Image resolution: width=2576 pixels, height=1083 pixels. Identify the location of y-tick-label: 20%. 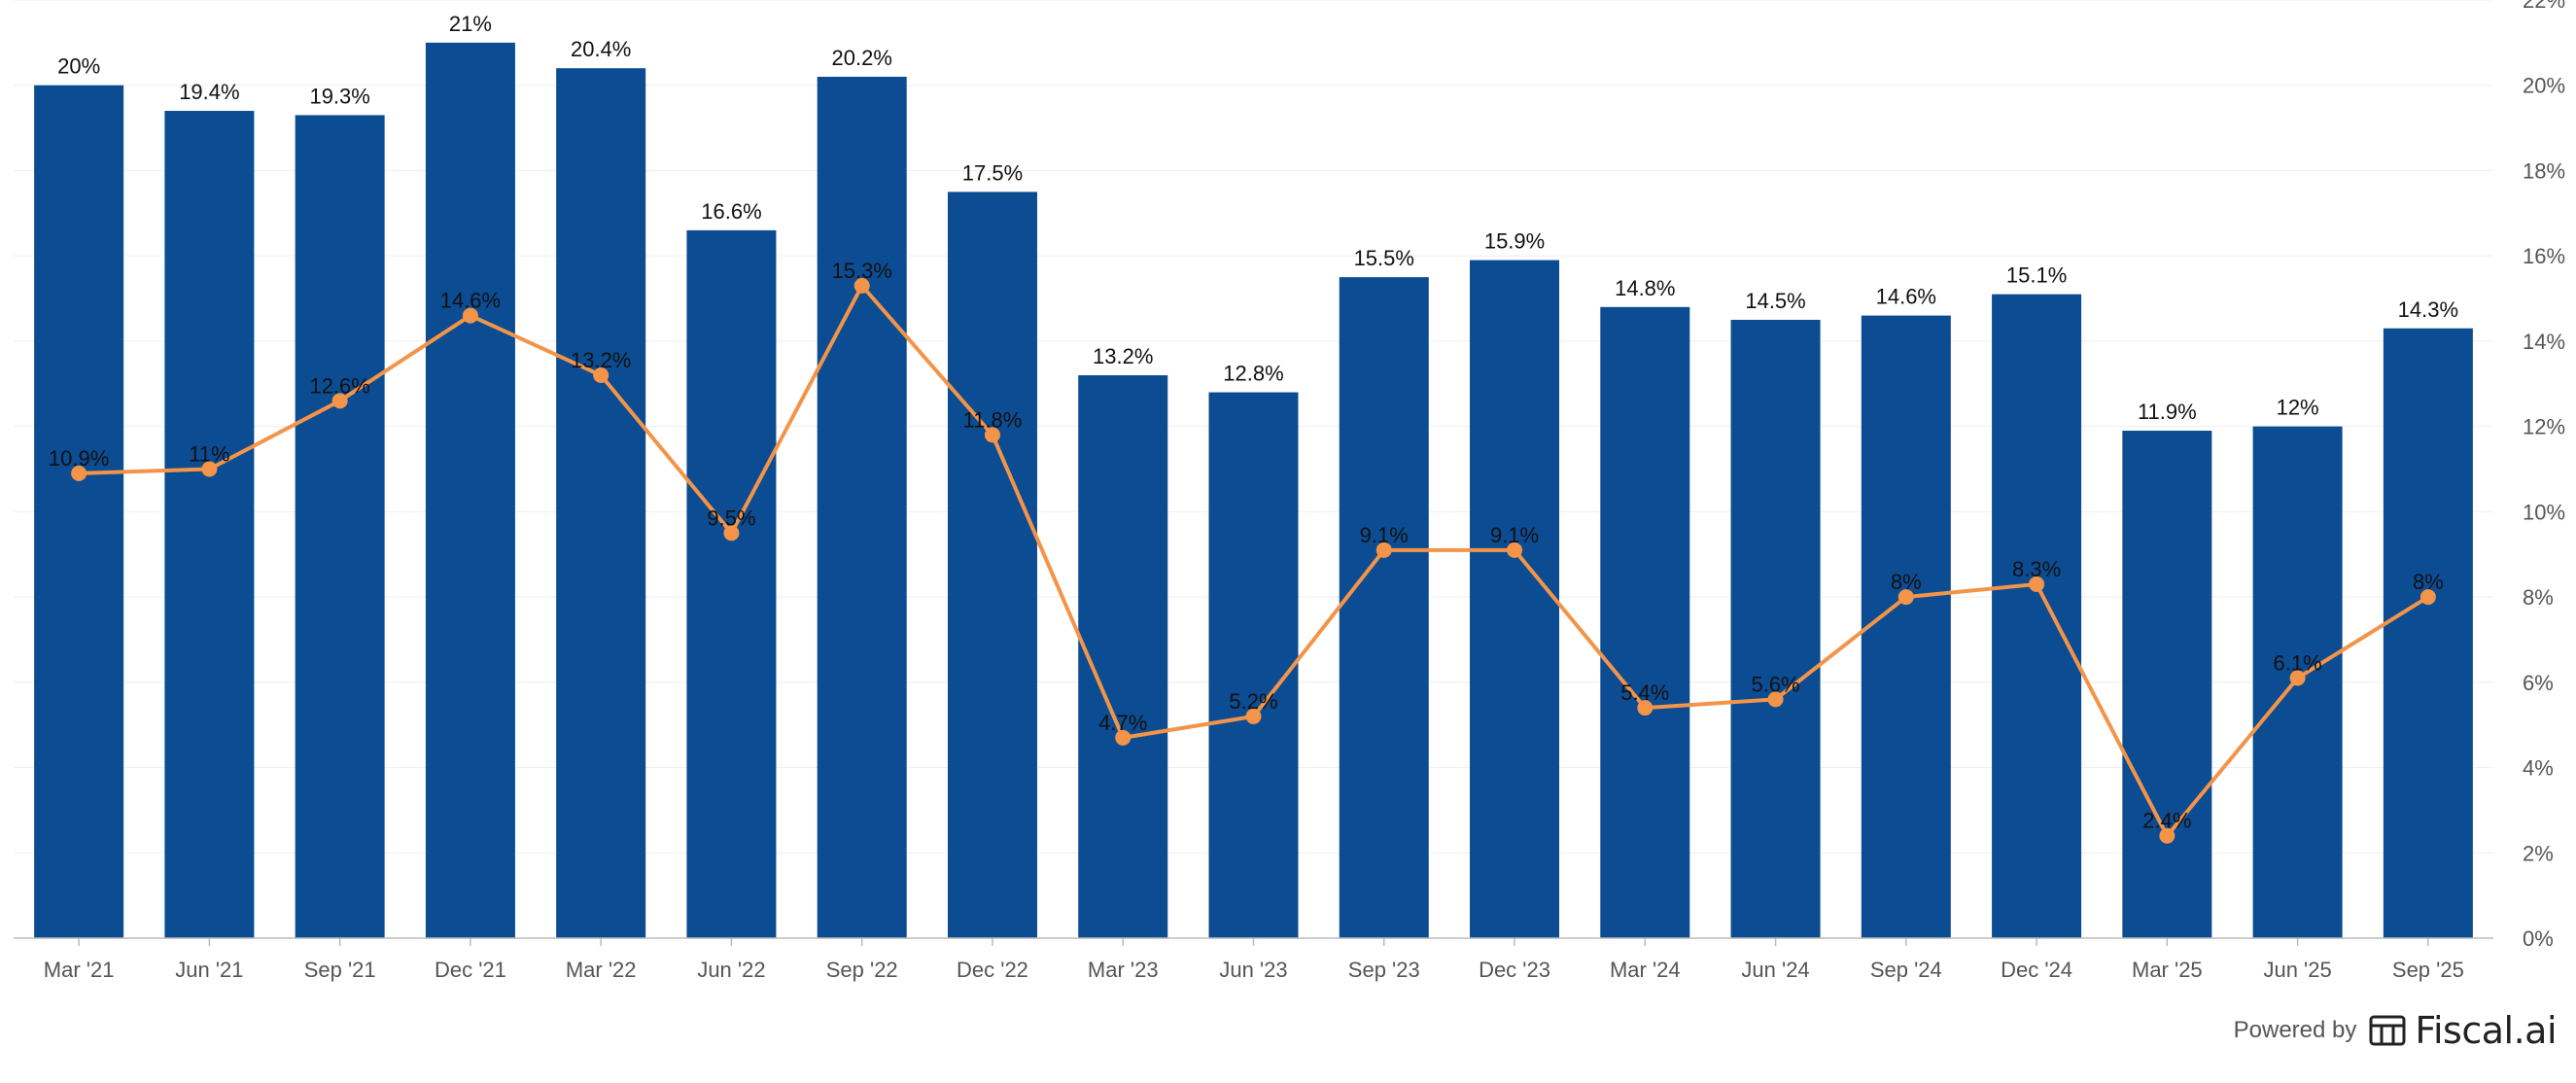
(2544, 86).